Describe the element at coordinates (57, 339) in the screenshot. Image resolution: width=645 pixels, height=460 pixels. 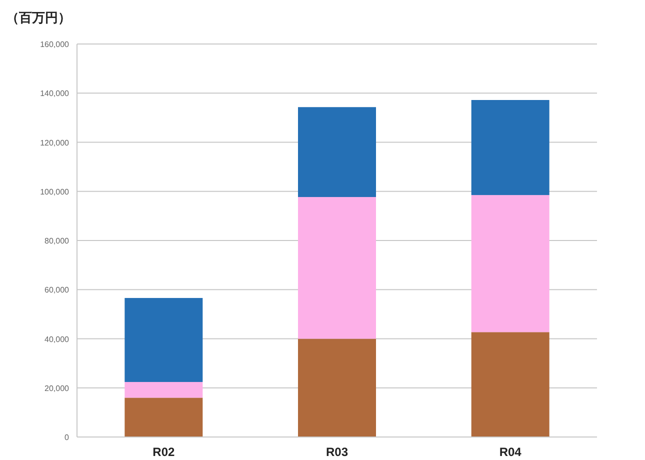
I see `y-tick-label: 40,000` at that location.